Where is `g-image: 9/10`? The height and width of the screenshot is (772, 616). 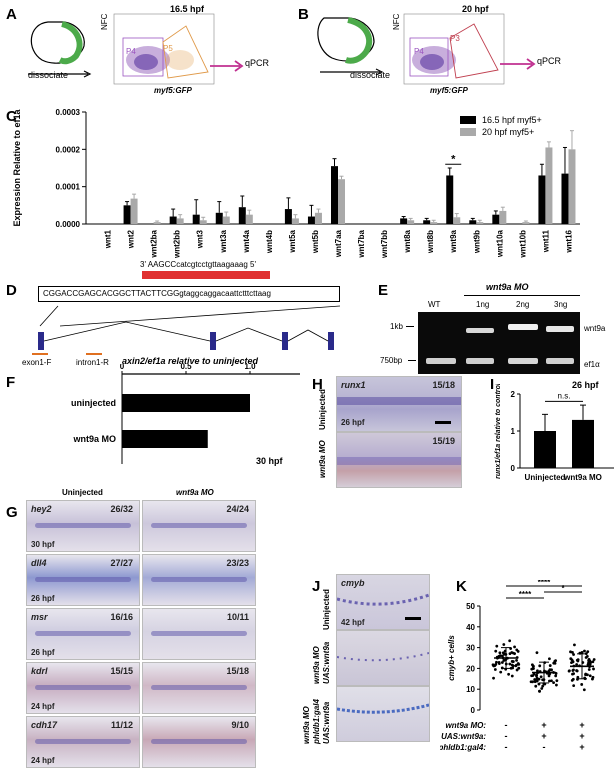
g-image: 9/10 is located at coordinates (199, 742).